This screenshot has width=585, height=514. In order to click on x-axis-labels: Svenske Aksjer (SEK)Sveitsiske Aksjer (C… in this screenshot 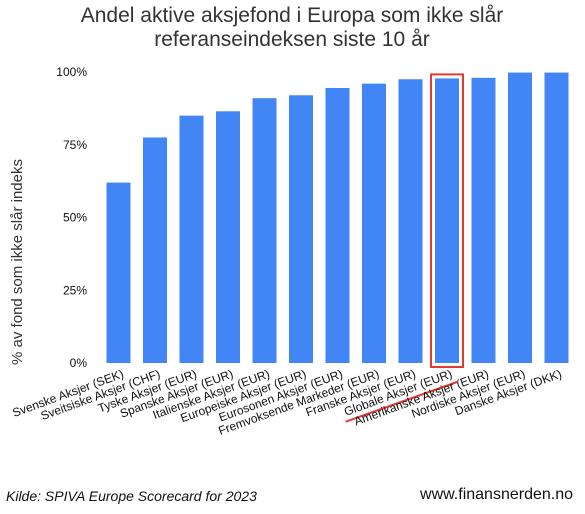, I will do `click(286, 402)`.